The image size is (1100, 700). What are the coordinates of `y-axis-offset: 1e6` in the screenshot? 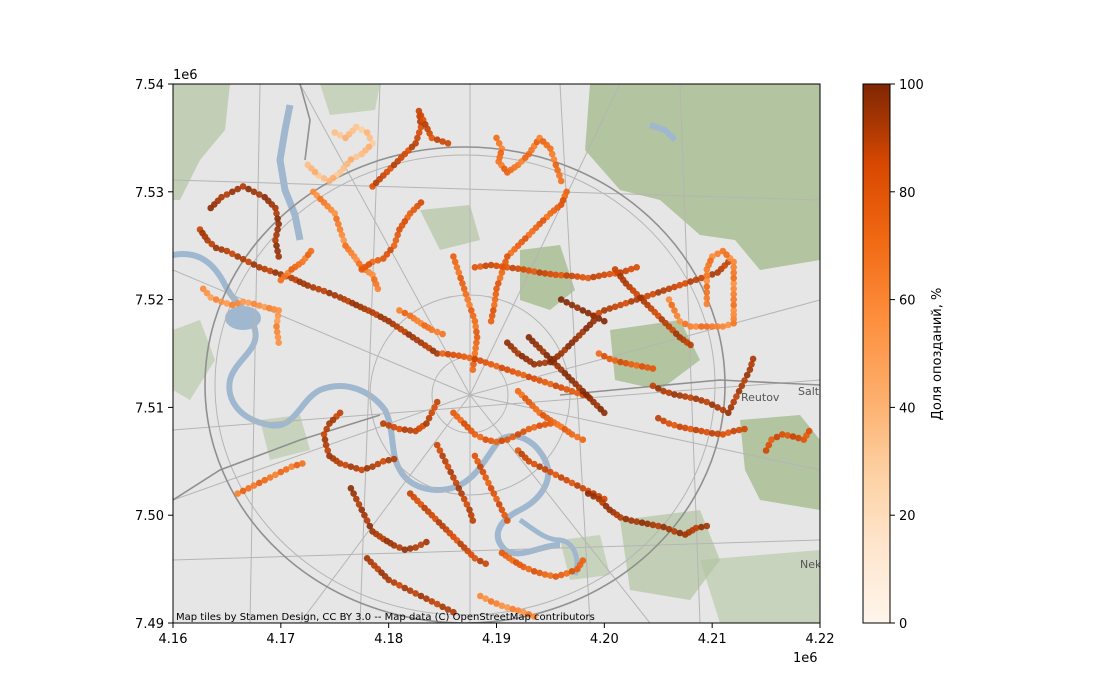 It's located at (185, 75).